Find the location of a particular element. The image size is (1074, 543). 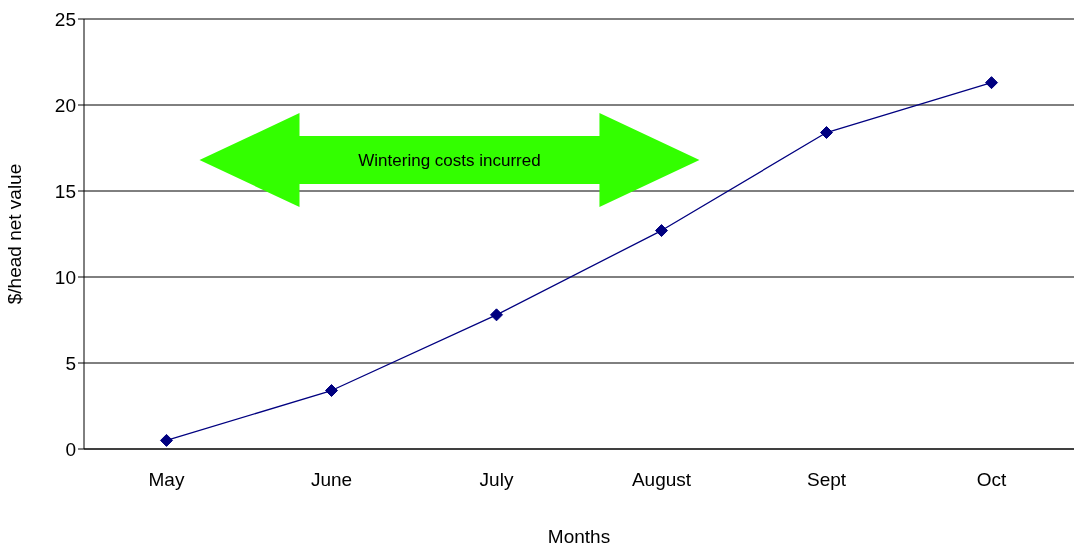

y-tick-label: 10 is located at coordinates (65, 277).